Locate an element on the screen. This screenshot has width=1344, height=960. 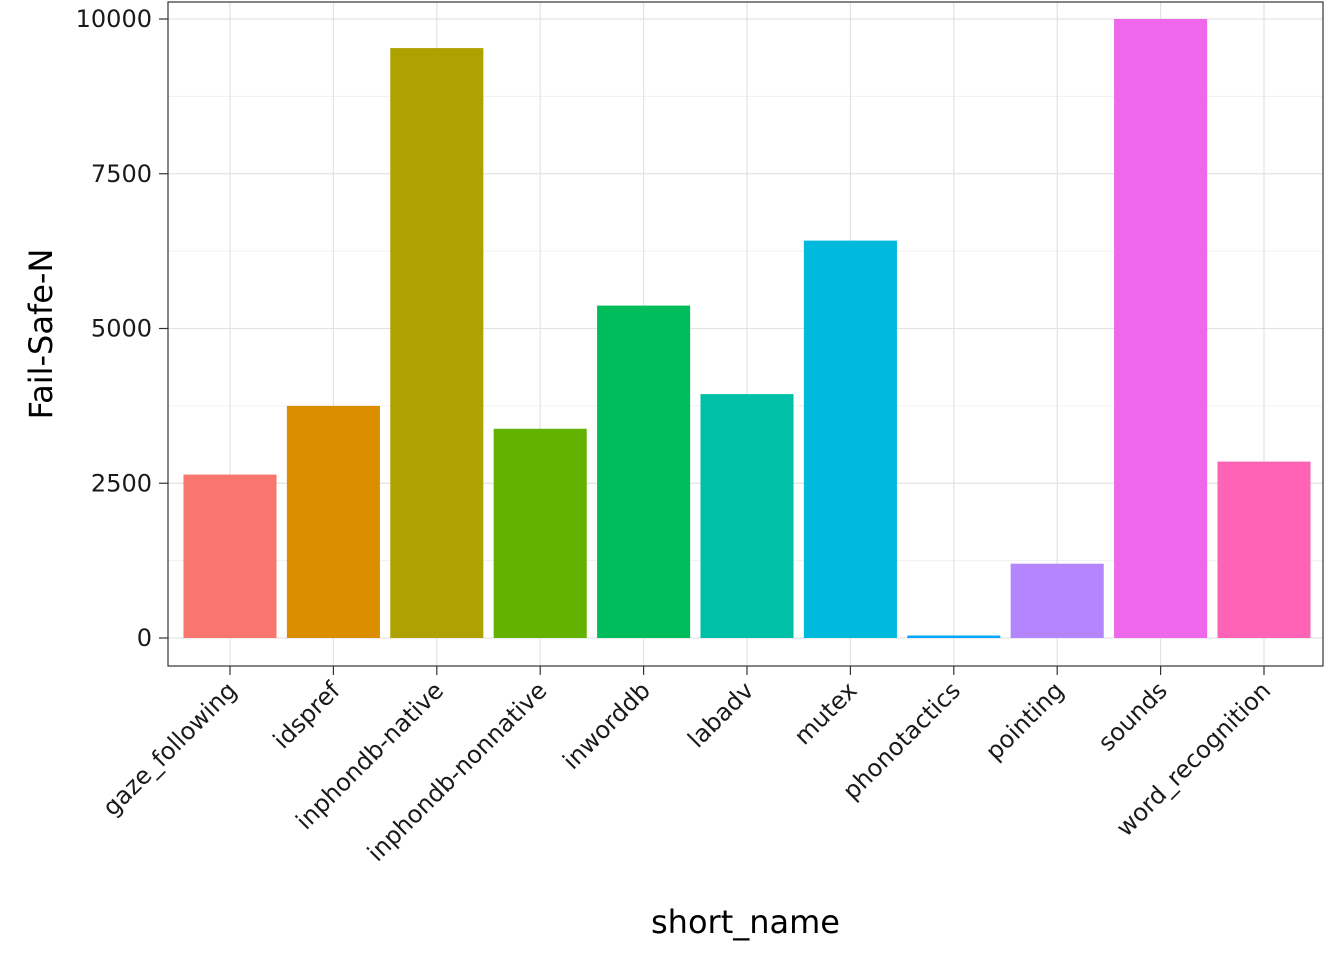
y-axis-title: Fail-Safe-N is located at coordinates (41, 334).